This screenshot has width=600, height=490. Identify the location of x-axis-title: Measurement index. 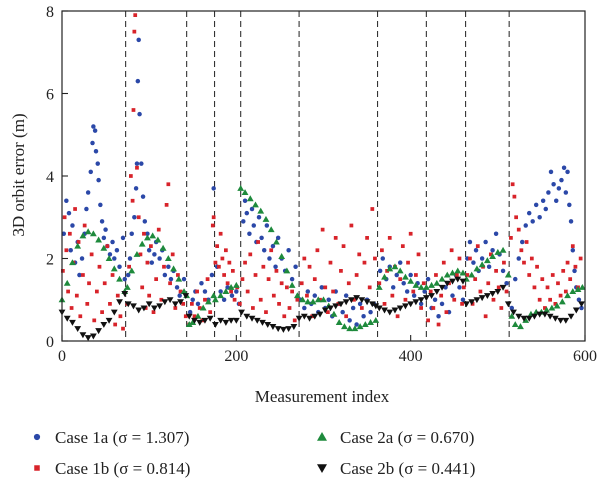
(322, 396).